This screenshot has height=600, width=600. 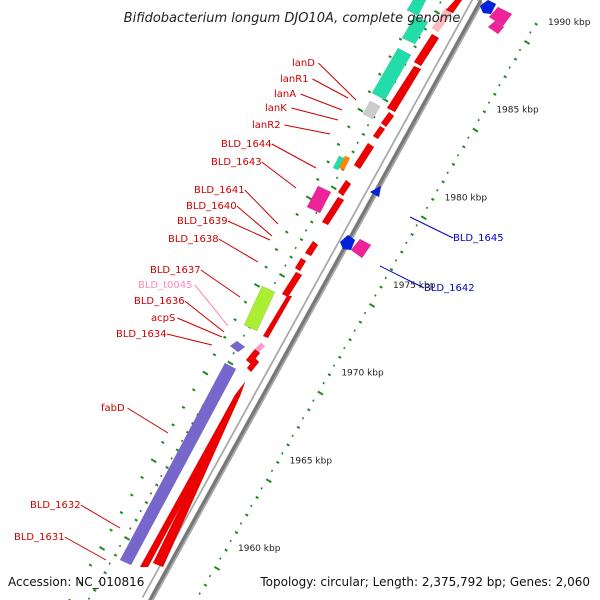 I want to click on cds-green-top, so click(x=416, y=8).